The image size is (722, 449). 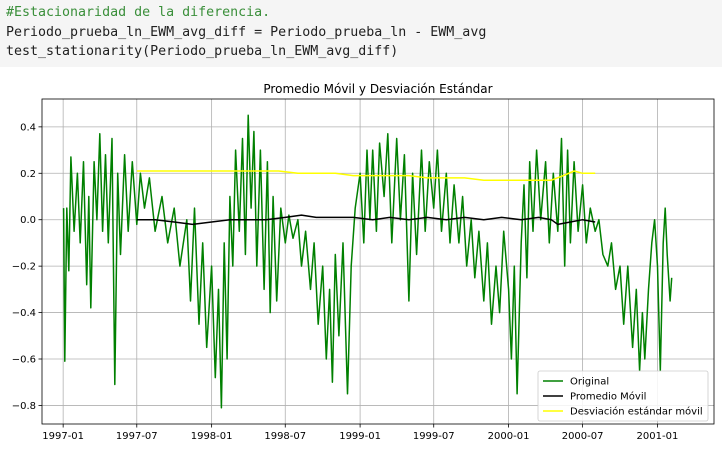 I want to click on legend-entry-promedio-movil-label: Promedio Móvil, so click(x=608, y=397).